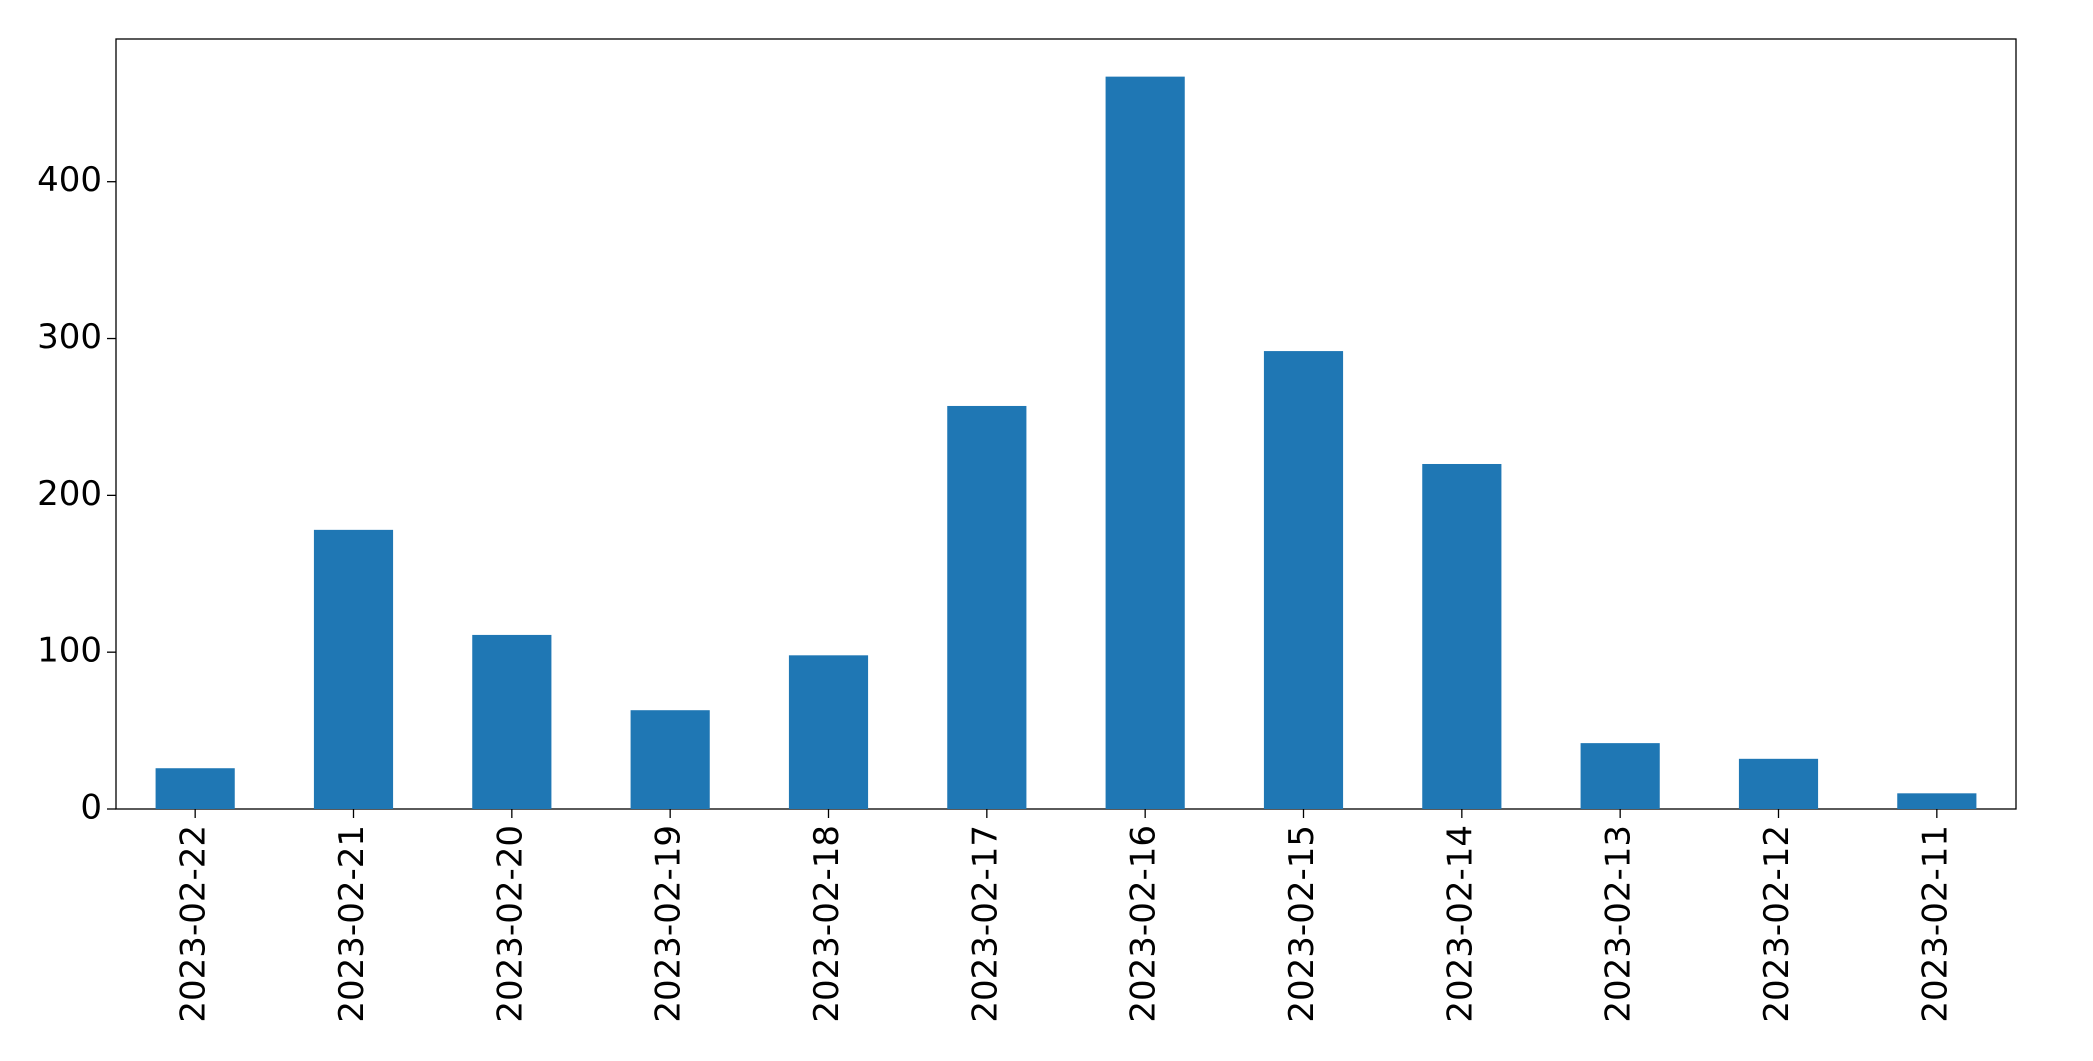  I want to click on x-tick-label: 2023-02-12, so click(1777, 924).